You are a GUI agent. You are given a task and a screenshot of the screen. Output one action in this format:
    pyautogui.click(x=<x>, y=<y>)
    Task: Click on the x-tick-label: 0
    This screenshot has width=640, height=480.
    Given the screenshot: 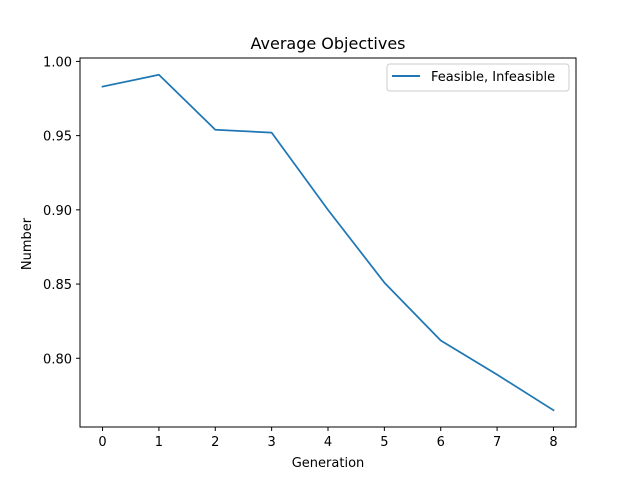 What is the action you would take?
    pyautogui.click(x=102, y=442)
    